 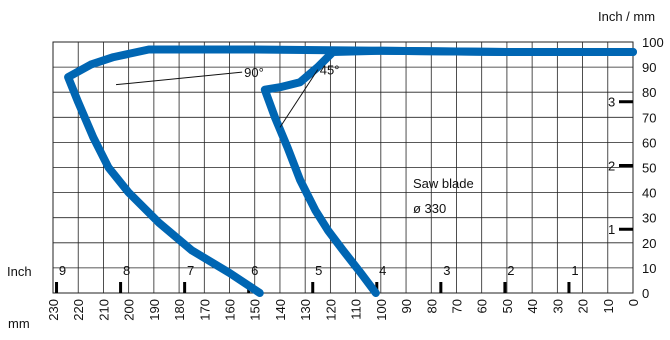 What do you see at coordinates (645, 293) in the screenshot?
I see `y-tick-label: 0` at bounding box center [645, 293].